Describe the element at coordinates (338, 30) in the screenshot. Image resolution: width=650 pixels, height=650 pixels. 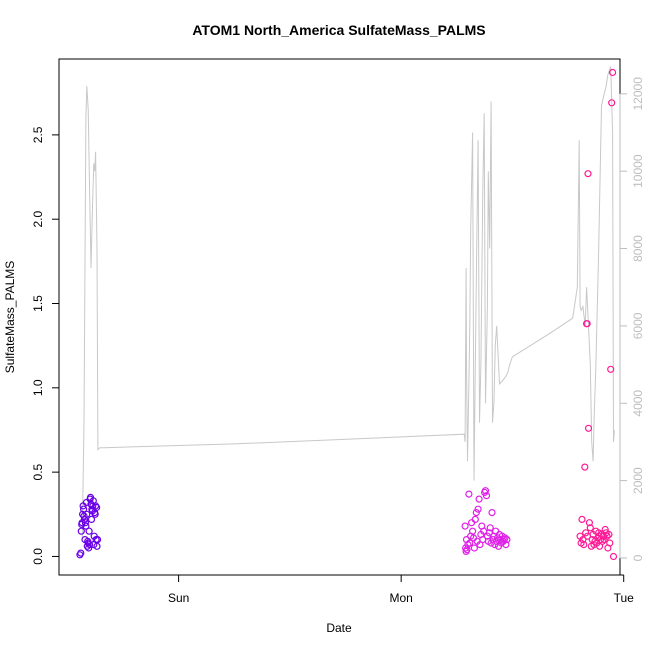
I see `chart-title: ATOM1 North_America SulfateMass_PALMS` at that location.